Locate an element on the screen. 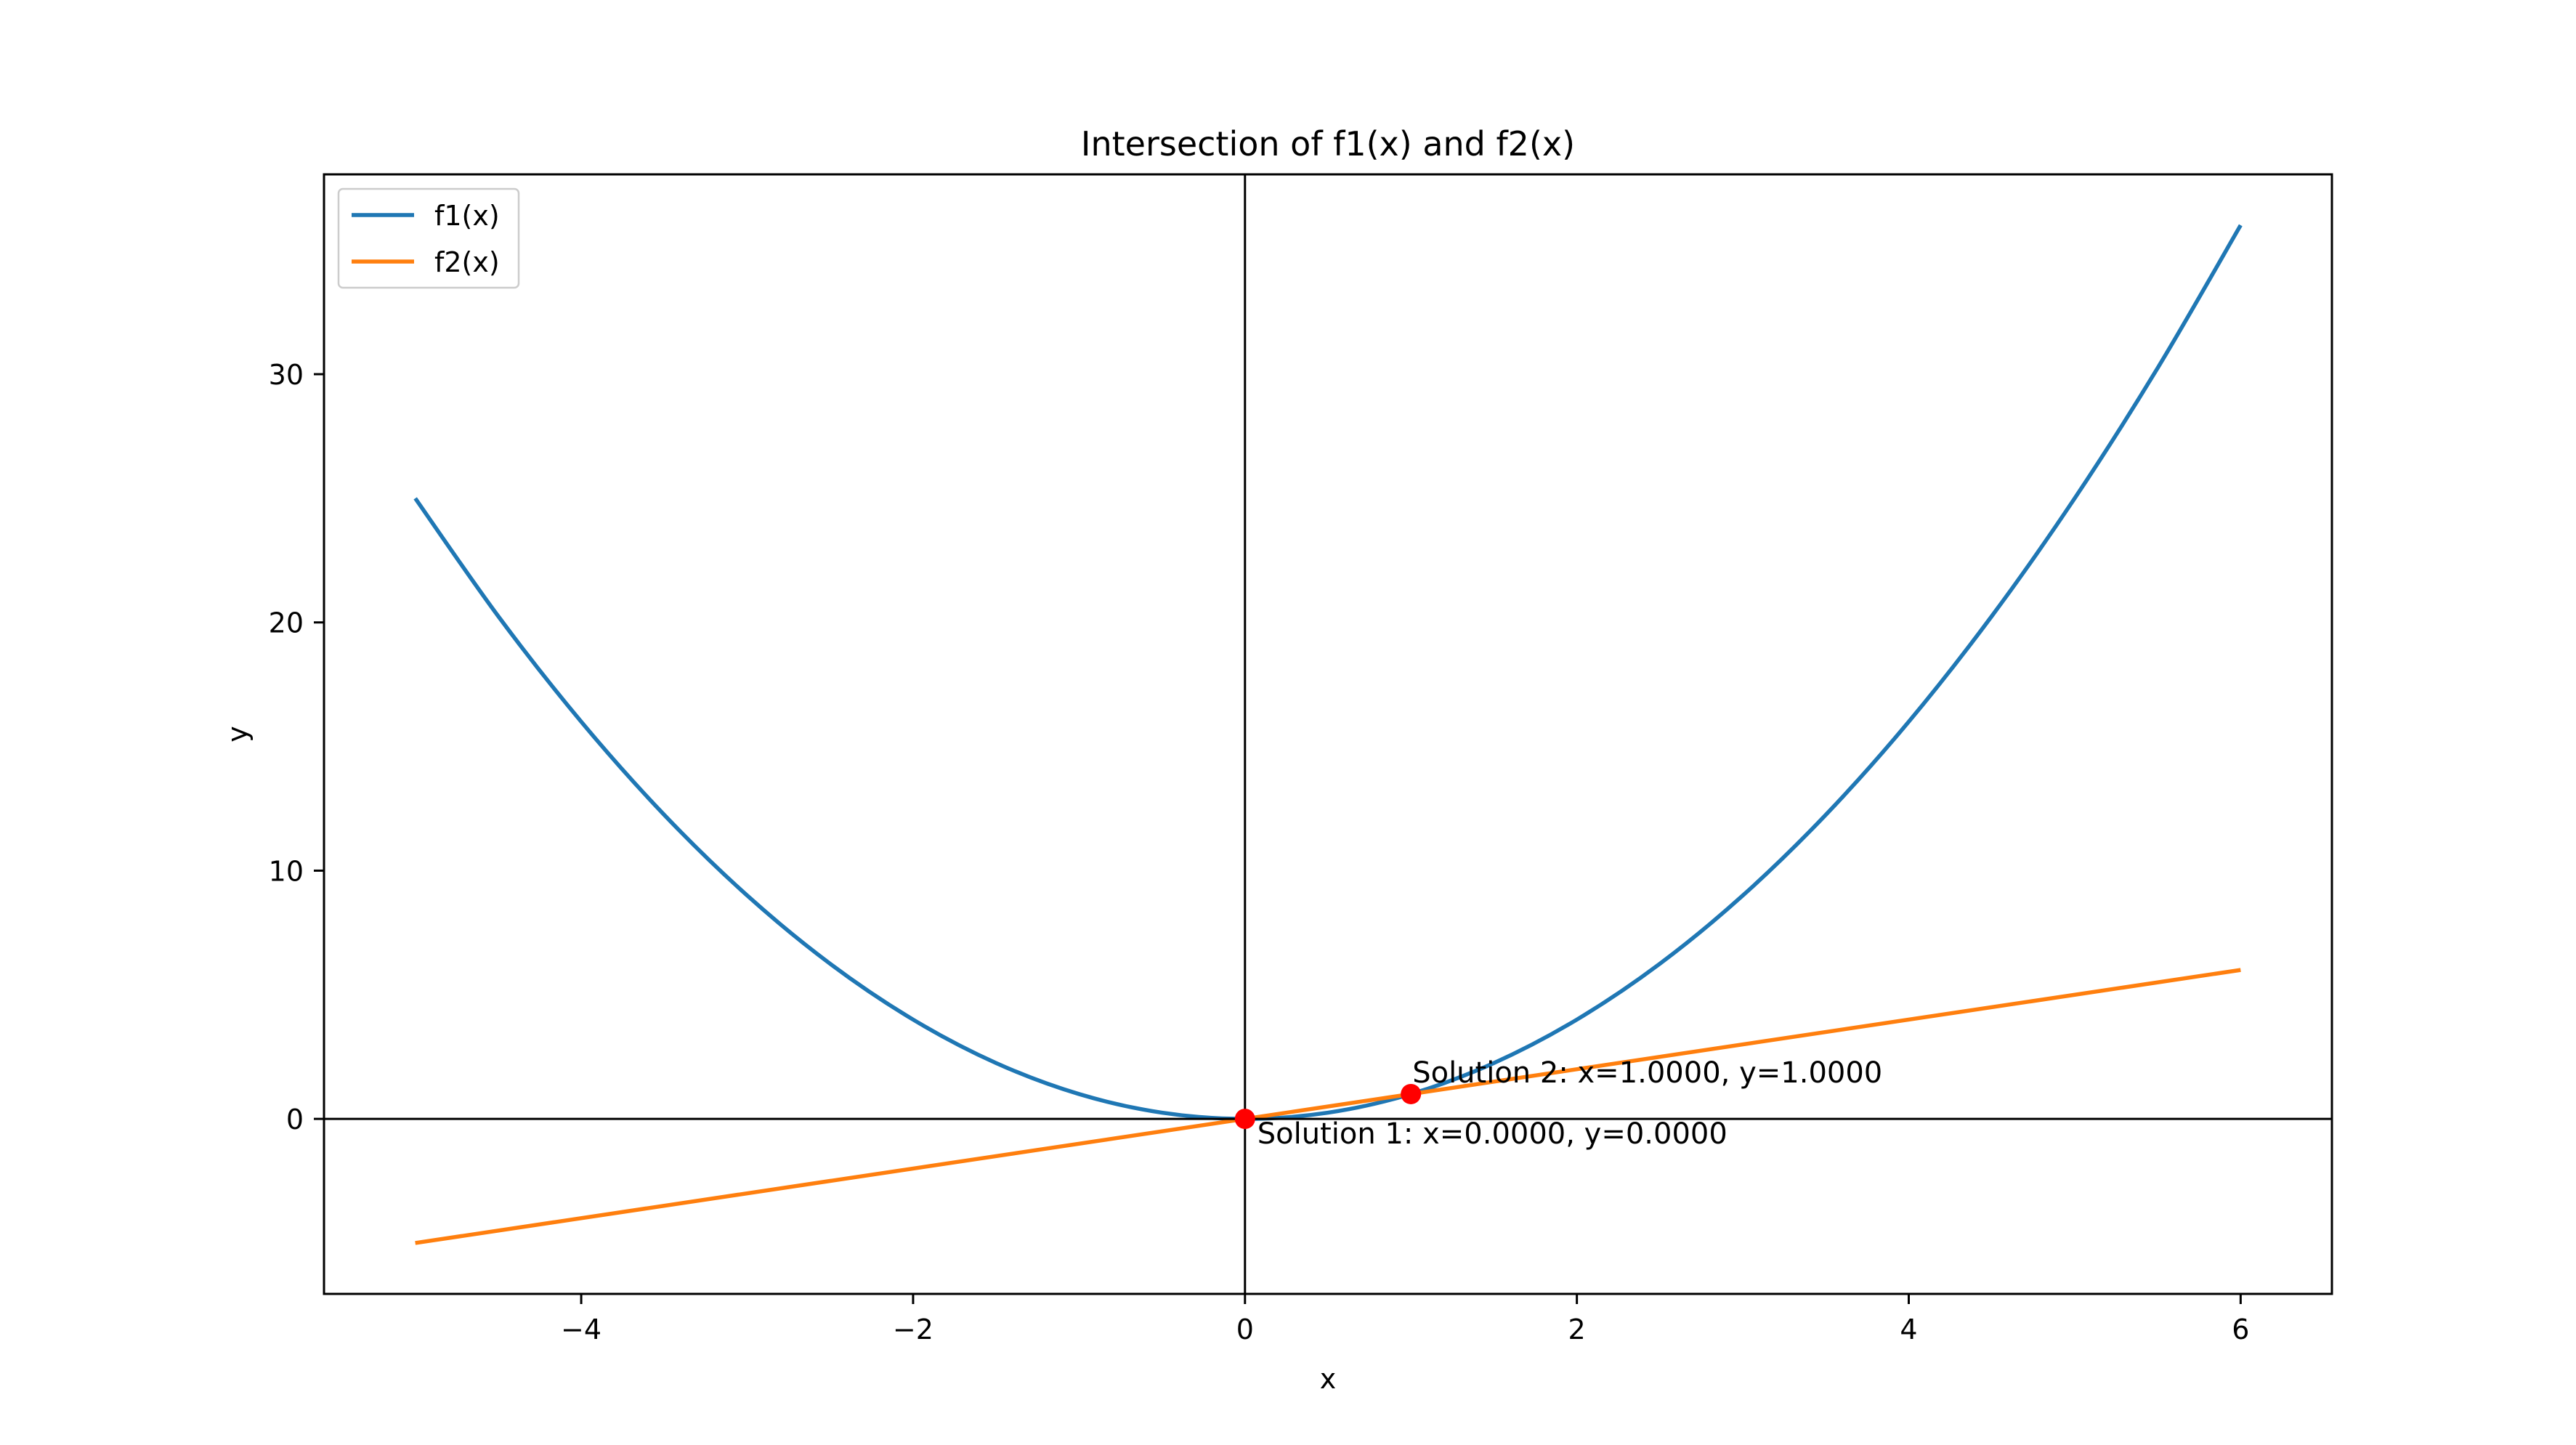 This screenshot has width=2576, height=1445. solution-1-annotation: Solution 1: x=0.0000, y=0.0000 is located at coordinates (1492, 1134).